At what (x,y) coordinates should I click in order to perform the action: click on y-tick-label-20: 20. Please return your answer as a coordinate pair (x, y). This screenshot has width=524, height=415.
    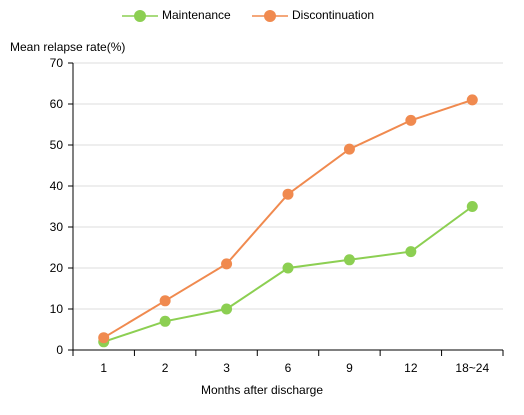
    Looking at the image, I should click on (57, 268).